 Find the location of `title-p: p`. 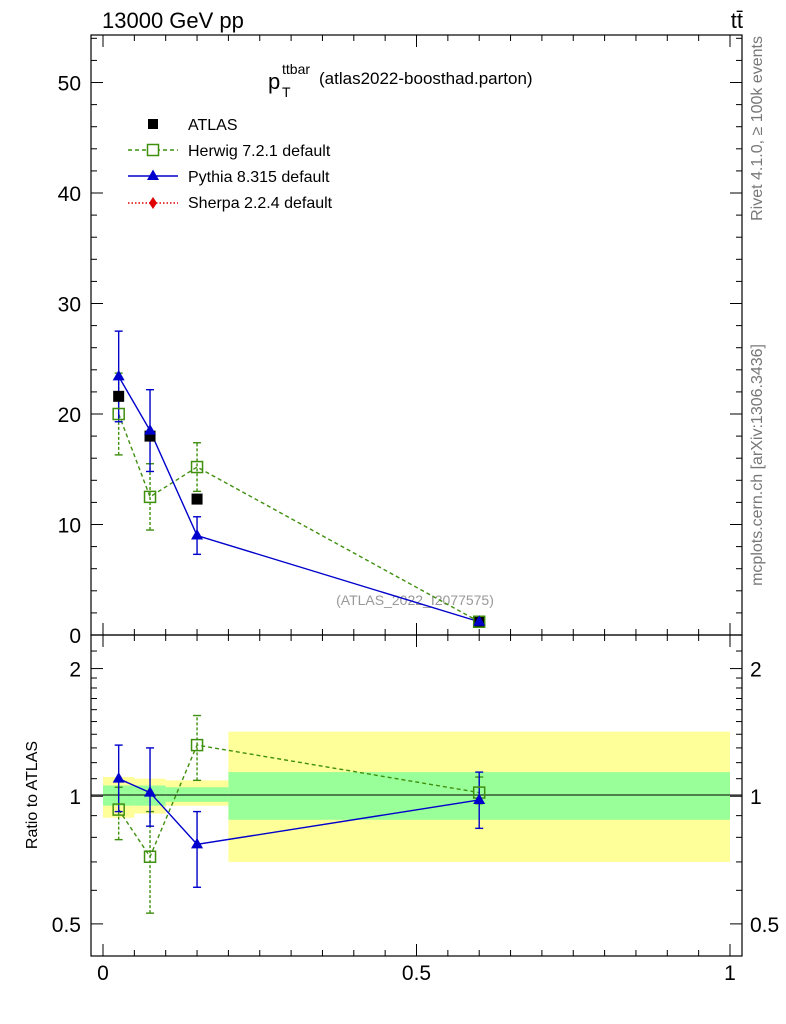

title-p: p is located at coordinates (274, 81).